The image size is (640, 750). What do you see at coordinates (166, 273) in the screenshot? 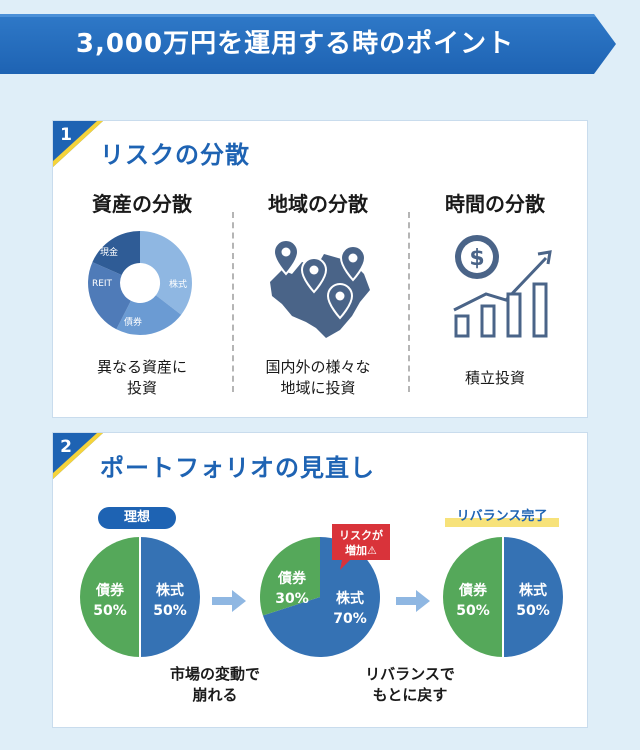
I see `donut-slice-stocks` at bounding box center [166, 273].